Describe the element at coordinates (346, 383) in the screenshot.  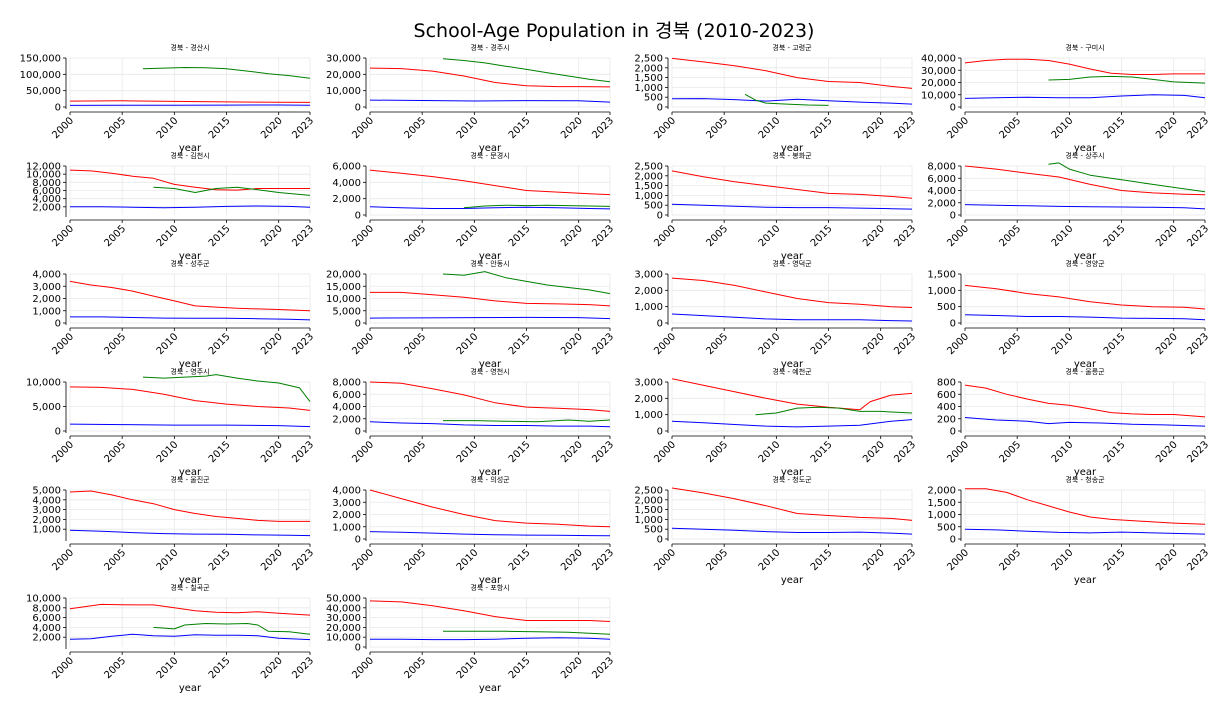
I see `y-tick-label: 8,000` at that location.